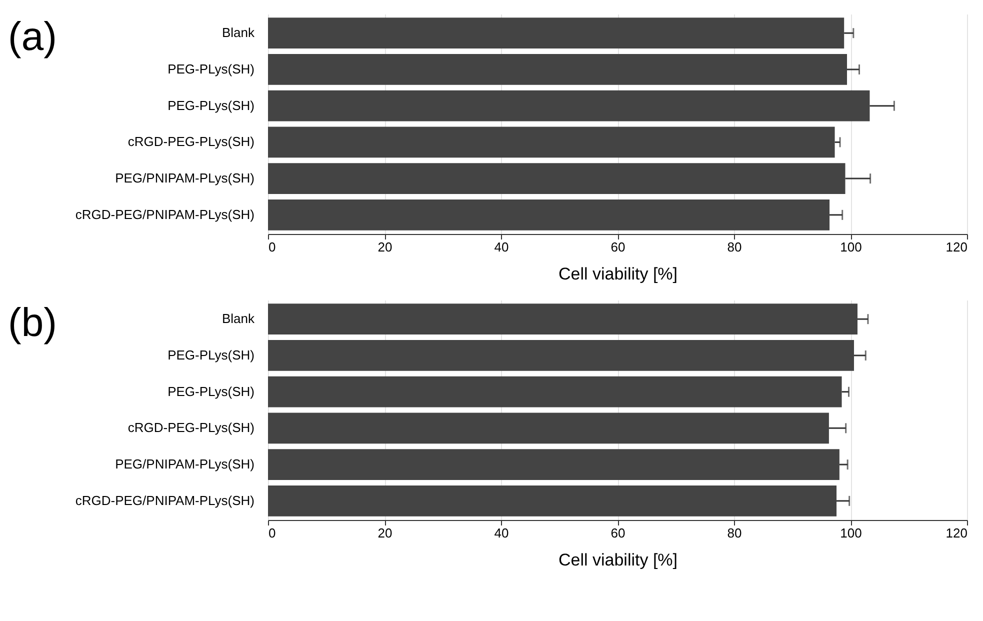  Describe the element at coordinates (32, 37) in the screenshot. I see `chart-title: (a)` at that location.